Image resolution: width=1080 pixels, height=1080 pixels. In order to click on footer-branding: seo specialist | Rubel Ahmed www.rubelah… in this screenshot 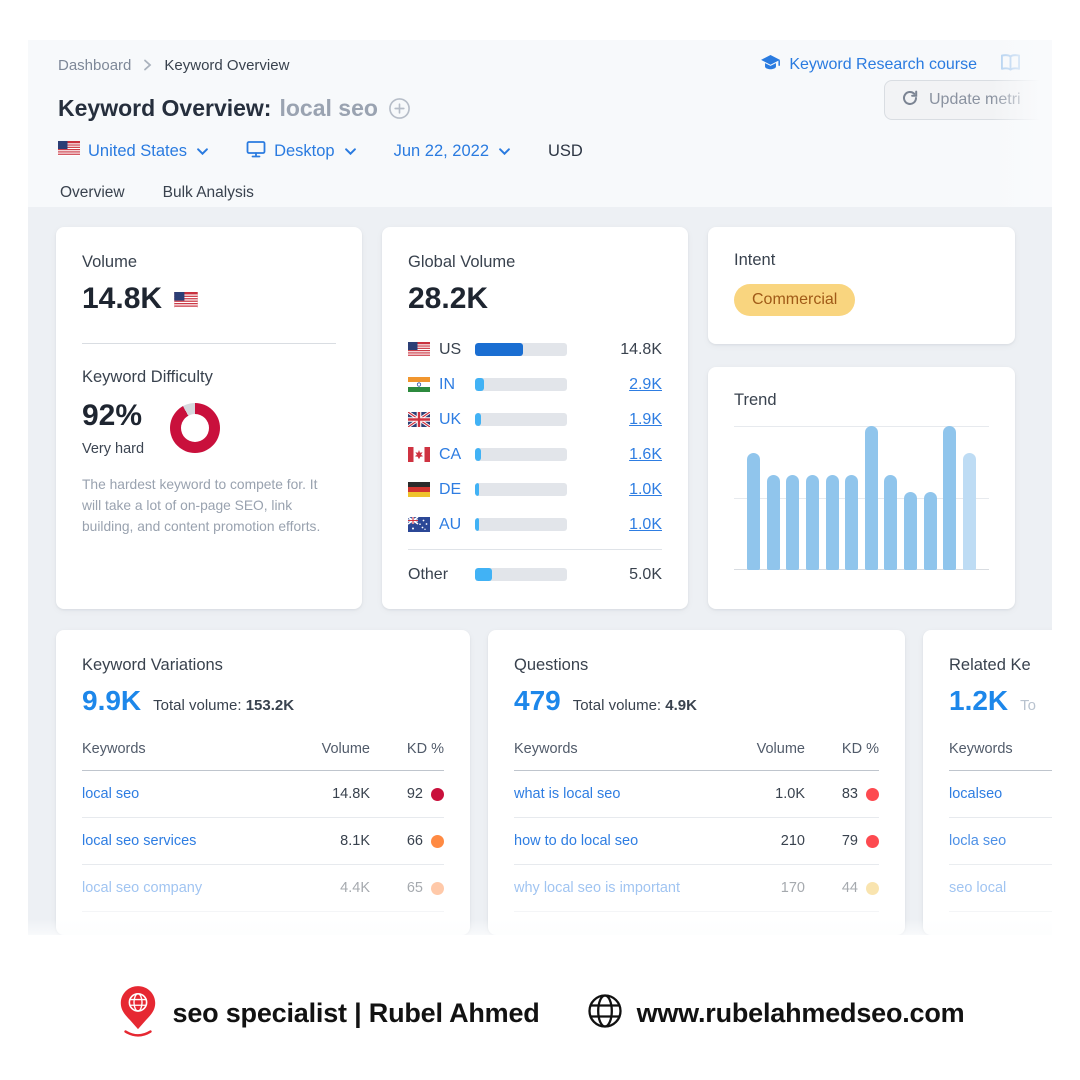, I will do `click(540, 1013)`.